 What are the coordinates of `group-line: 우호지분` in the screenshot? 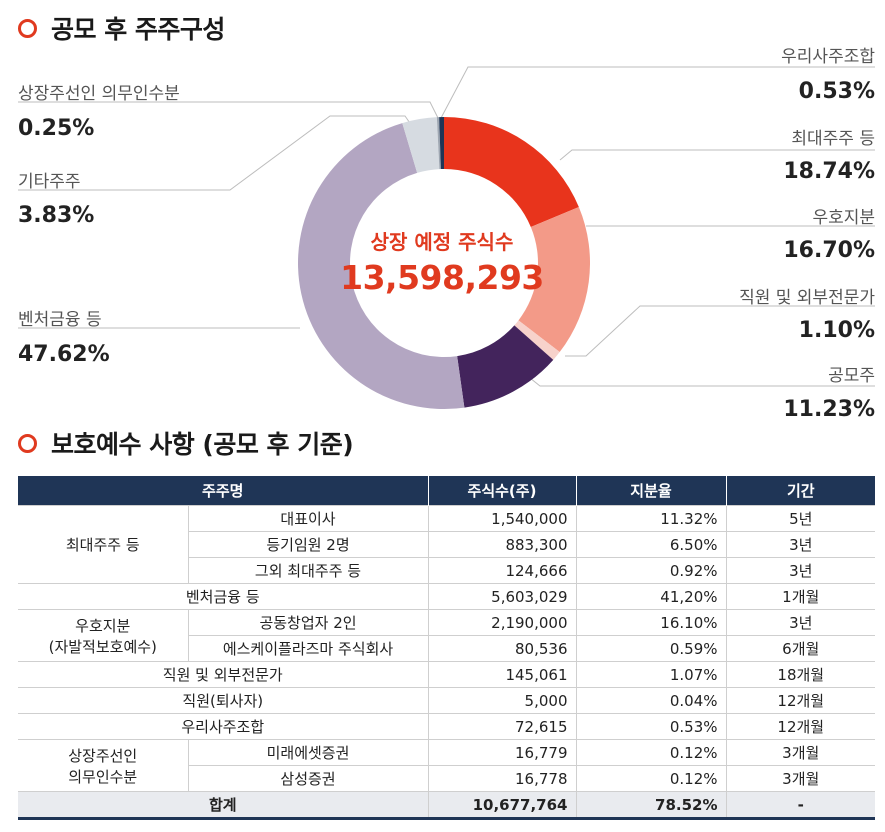 It's located at (103, 625).